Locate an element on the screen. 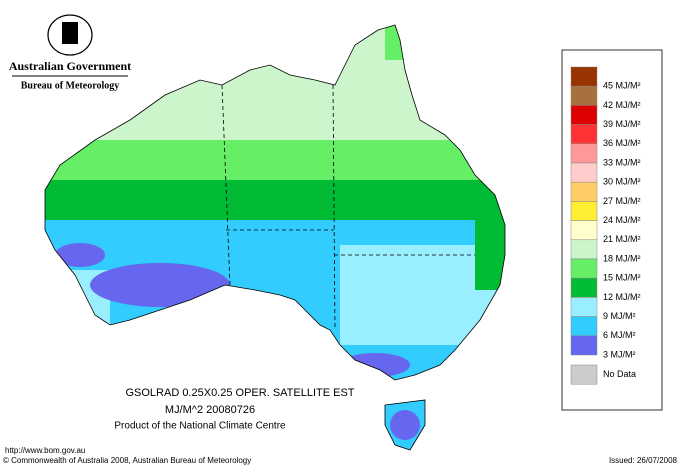  legend-label: 6 MJ/M² is located at coordinates (619, 335).